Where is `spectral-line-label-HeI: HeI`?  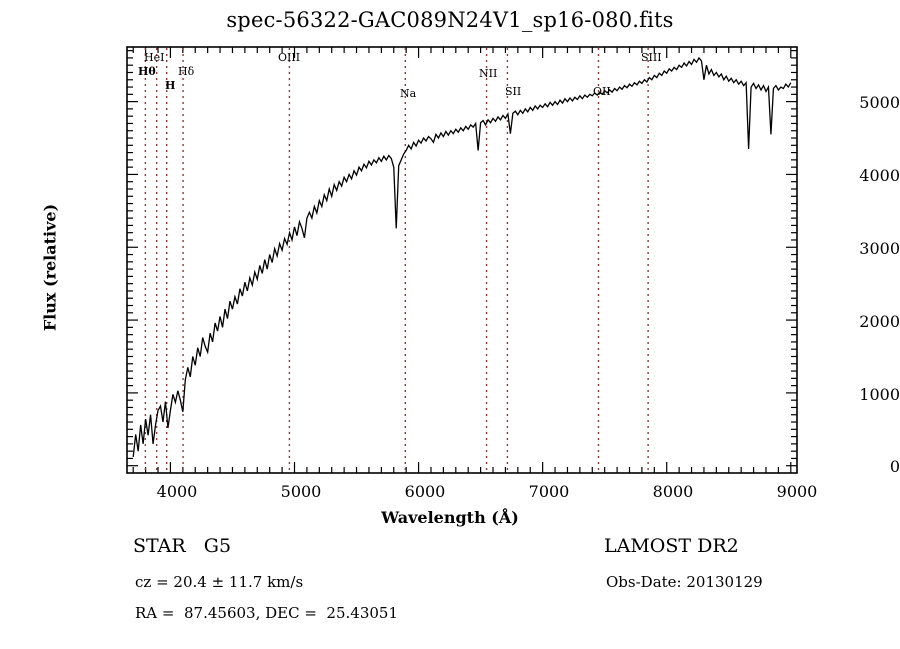
spectral-line-label-HeI: HeI is located at coordinates (154, 57).